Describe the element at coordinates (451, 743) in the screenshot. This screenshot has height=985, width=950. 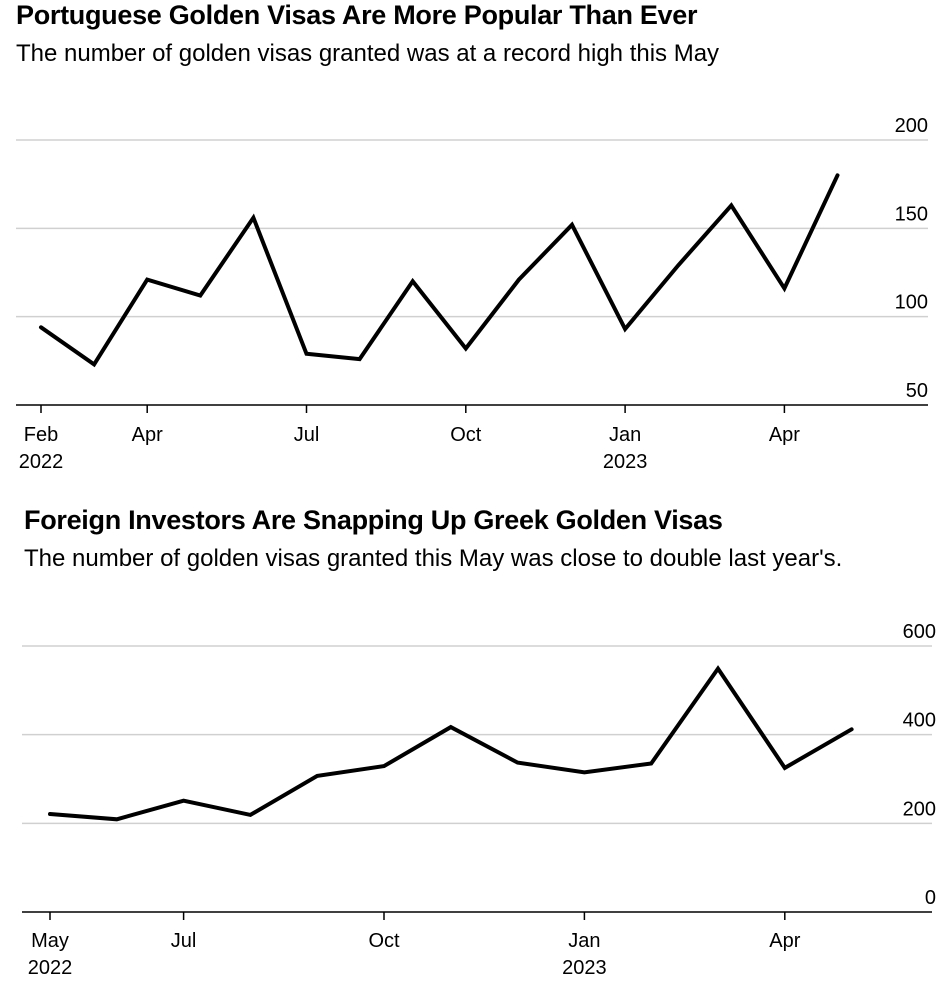
I see `series-line` at that location.